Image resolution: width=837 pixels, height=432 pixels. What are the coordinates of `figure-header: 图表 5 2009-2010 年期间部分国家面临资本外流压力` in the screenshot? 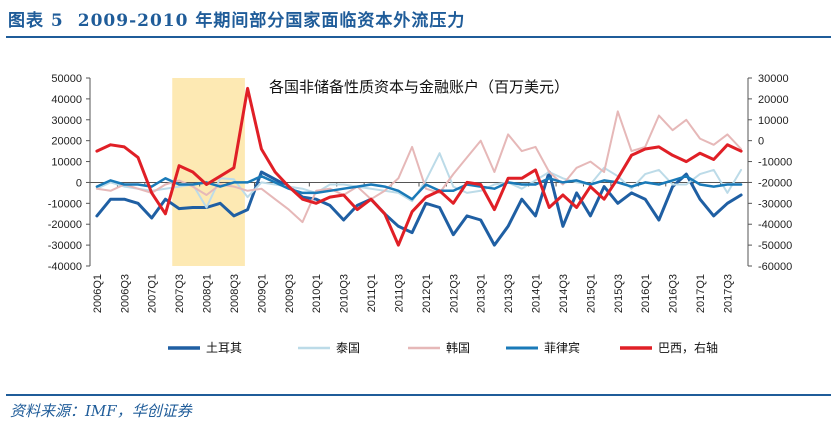 It's located at (236, 18).